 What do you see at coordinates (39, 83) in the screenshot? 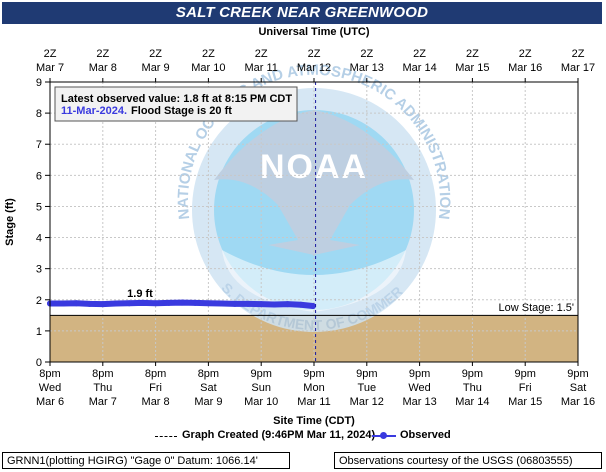
I see `y-tick-label: 9` at bounding box center [39, 83].